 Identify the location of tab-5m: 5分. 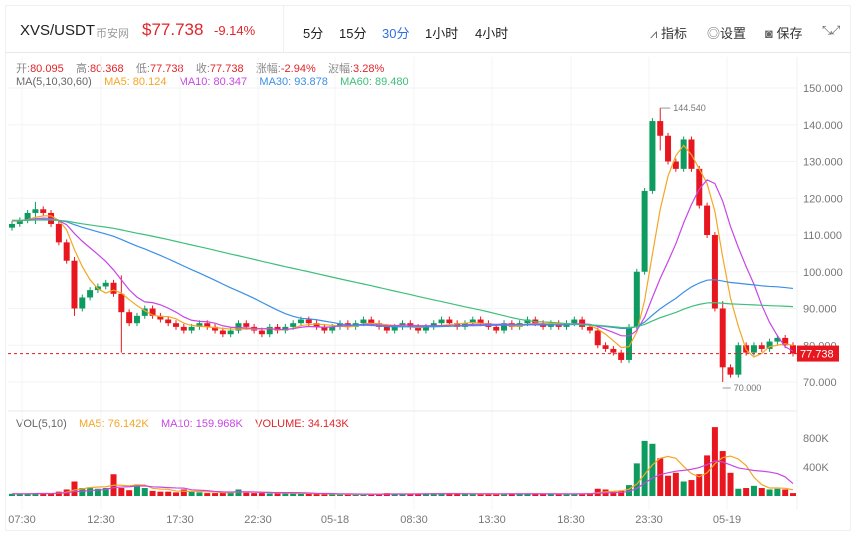
(313, 33).